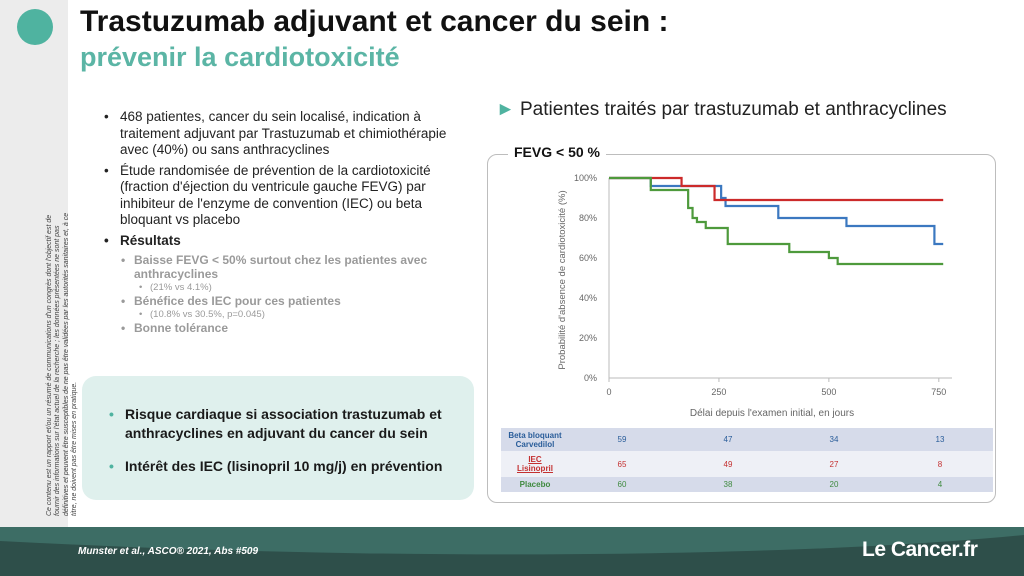 Image resolution: width=1024 pixels, height=576 pixels. Describe the element at coordinates (588, 298) in the screenshot. I see `y-tick-label: 40%` at that location.